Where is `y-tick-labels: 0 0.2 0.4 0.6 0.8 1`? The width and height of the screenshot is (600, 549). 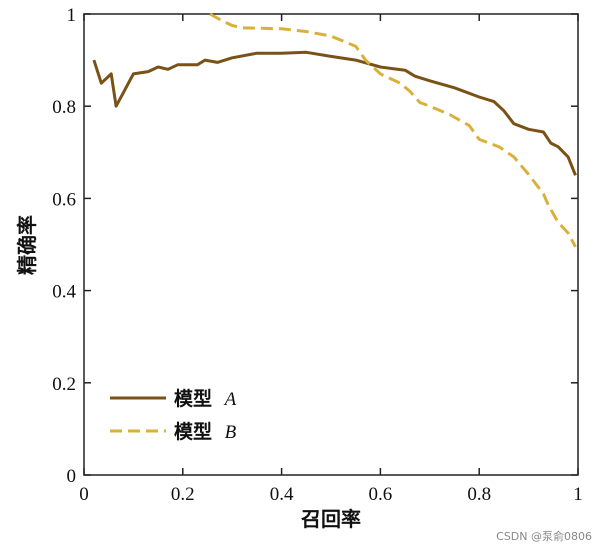 y-tick-labels: 0 0.2 0.4 0.6 0.8 1 is located at coordinates (64, 246).